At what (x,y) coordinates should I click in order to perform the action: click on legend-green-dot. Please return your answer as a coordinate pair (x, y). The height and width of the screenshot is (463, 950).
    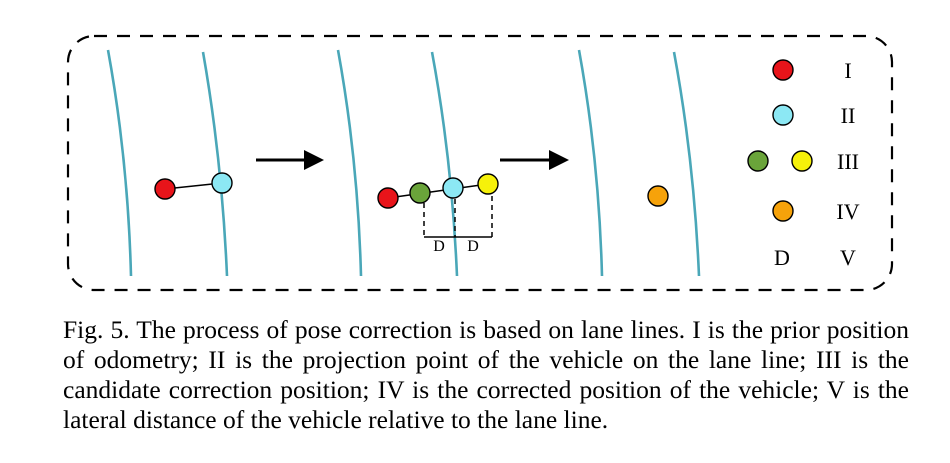
    Looking at the image, I should click on (758, 161).